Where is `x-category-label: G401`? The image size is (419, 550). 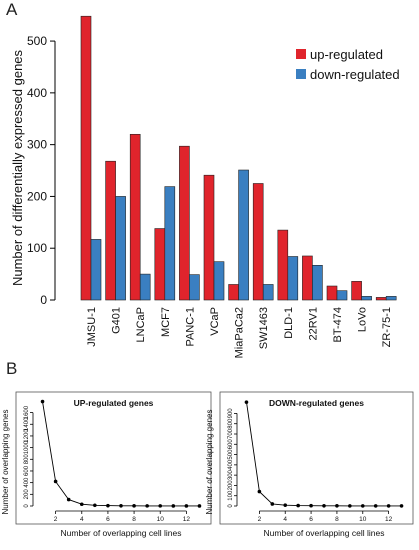
x-category-label: G401 is located at coordinates (117, 320).